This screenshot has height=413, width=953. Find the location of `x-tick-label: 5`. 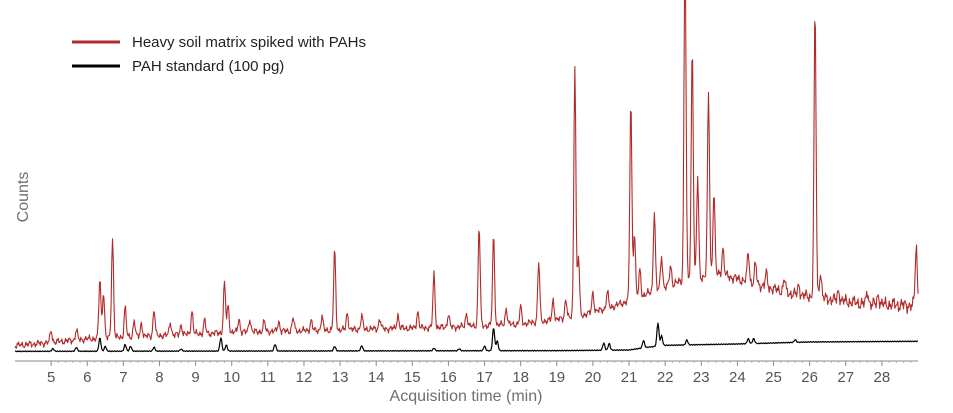

x-tick-label: 5 is located at coordinates (51, 377).